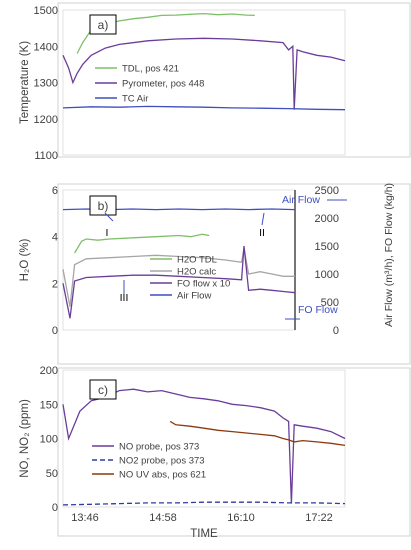  Describe the element at coordinates (318, 310) in the screenshot. I see `annotation-label: FO Flow` at that location.